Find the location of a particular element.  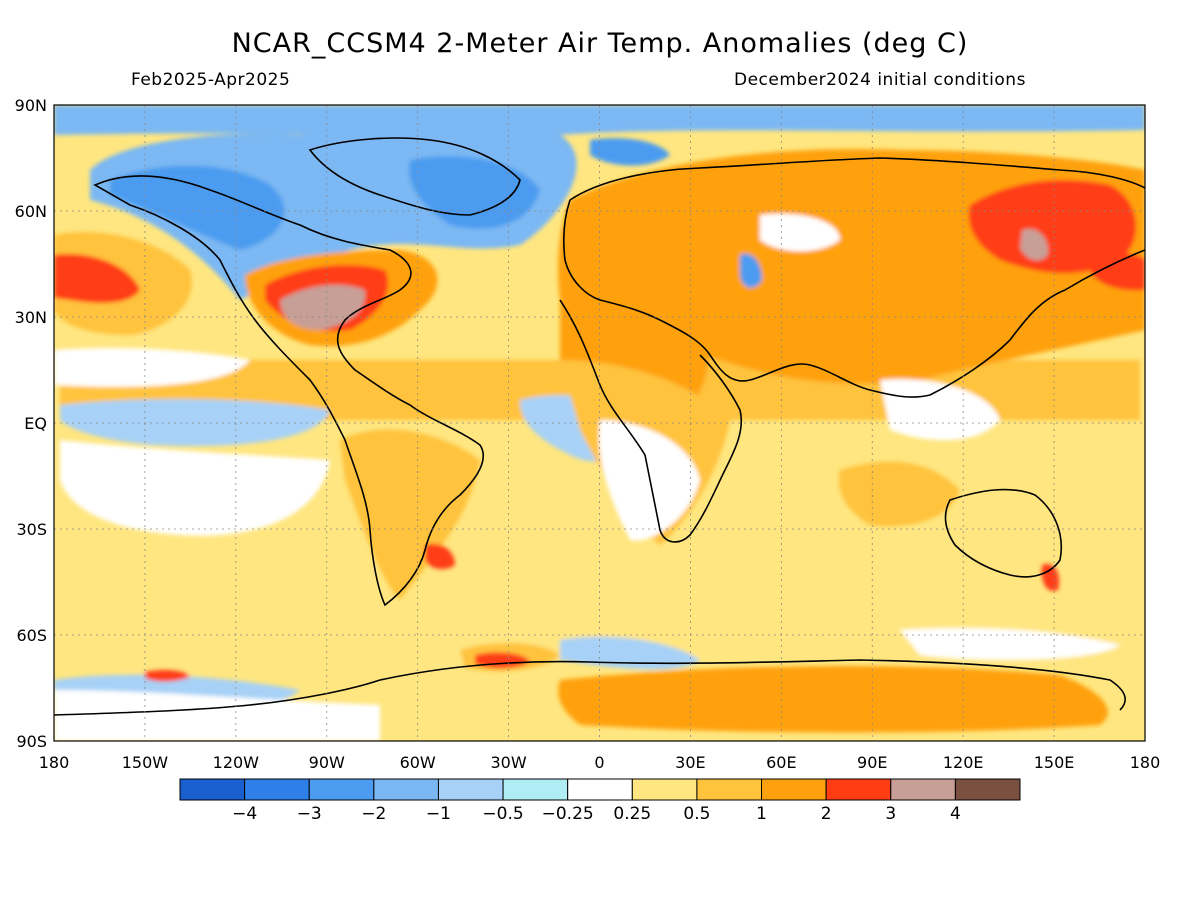

lon-label: 0 is located at coordinates (599, 762).